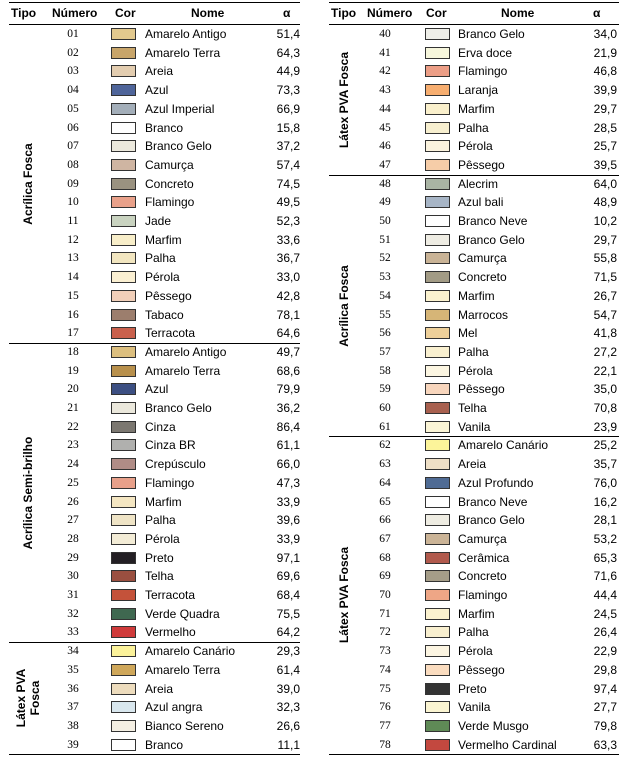  I want to click on table-row: 72 Palha 26,4, so click(474, 632).